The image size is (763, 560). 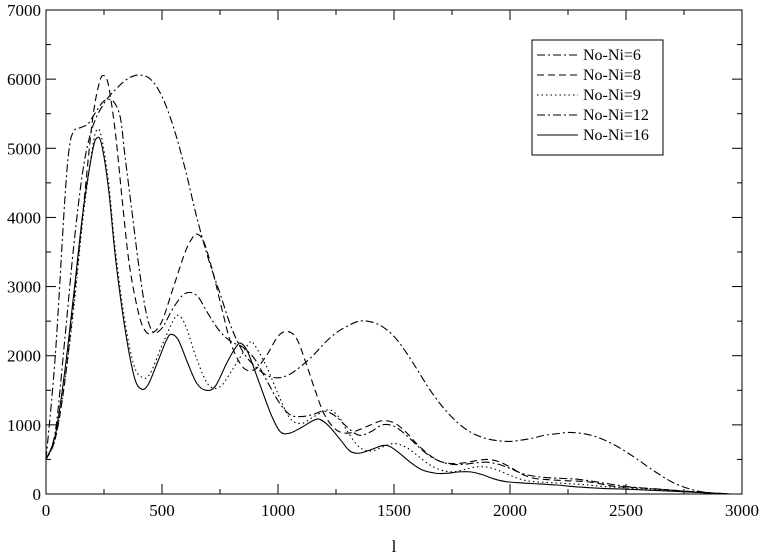 What do you see at coordinates (278, 510) in the screenshot?
I see `x-tick-label: 1000` at bounding box center [278, 510].